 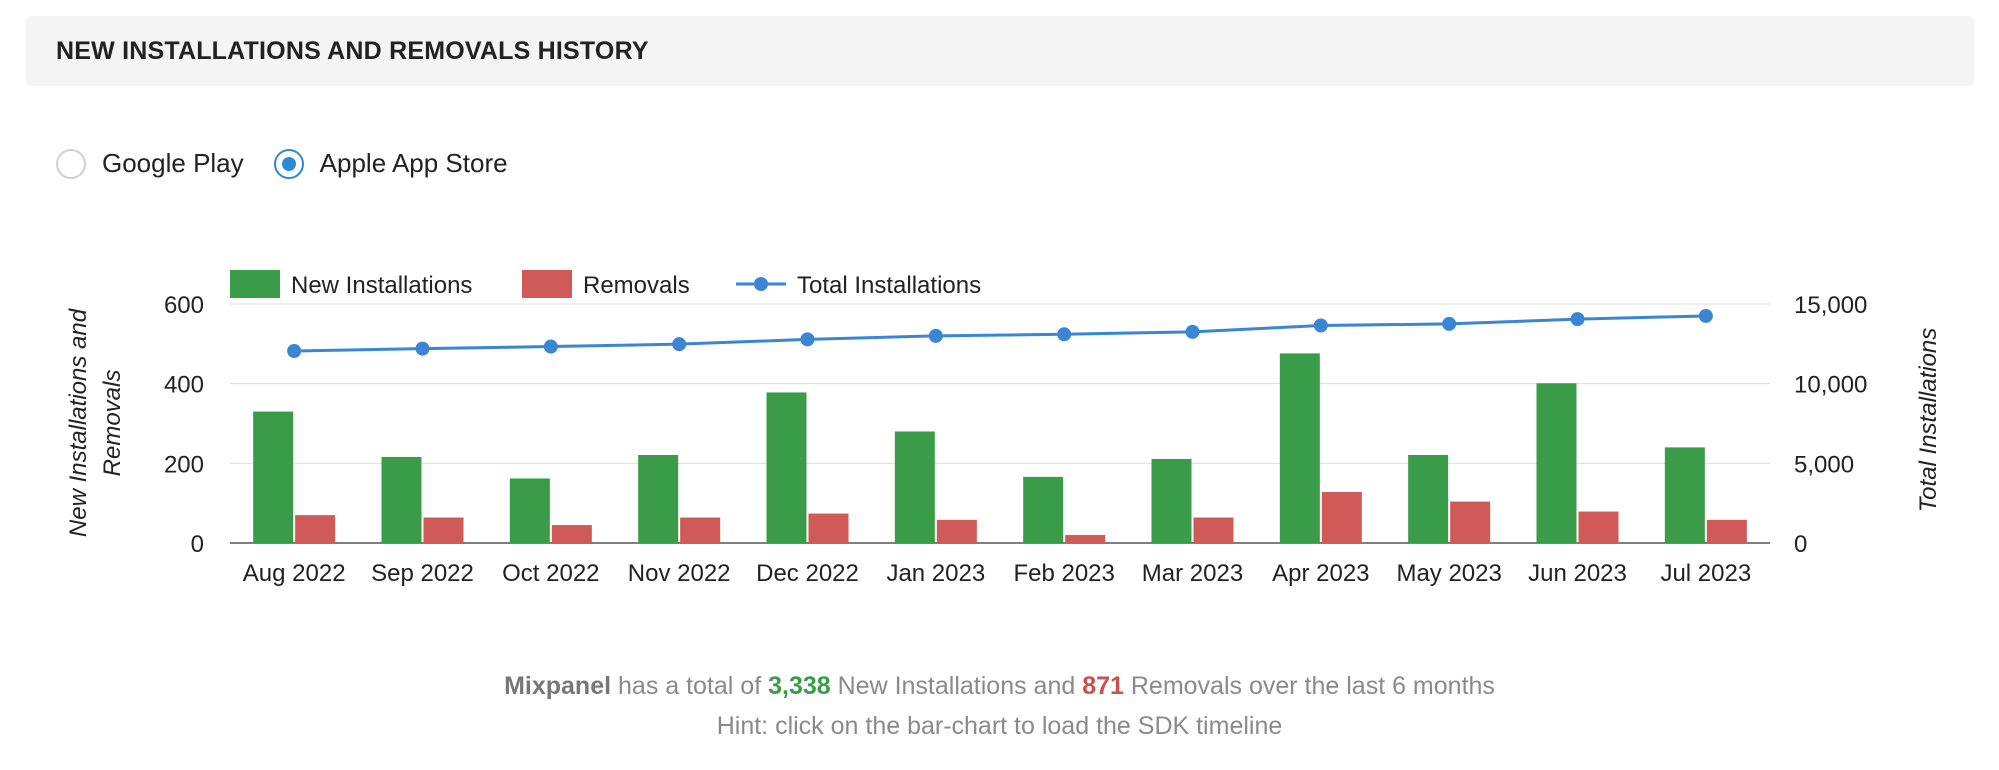 What do you see at coordinates (184, 305) in the screenshot?
I see `y-tick-label: 600` at bounding box center [184, 305].